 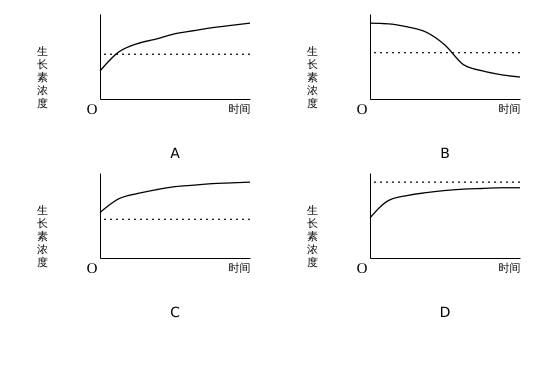 What do you see at coordinates (445, 313) in the screenshot?
I see `text: D` at bounding box center [445, 313].